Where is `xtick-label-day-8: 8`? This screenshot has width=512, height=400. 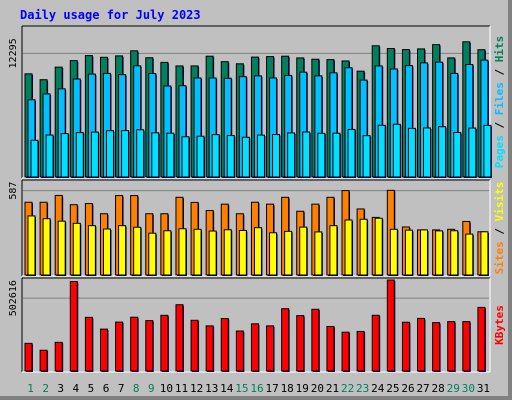 xtick-label-day-8: 8 is located at coordinates (136, 388).